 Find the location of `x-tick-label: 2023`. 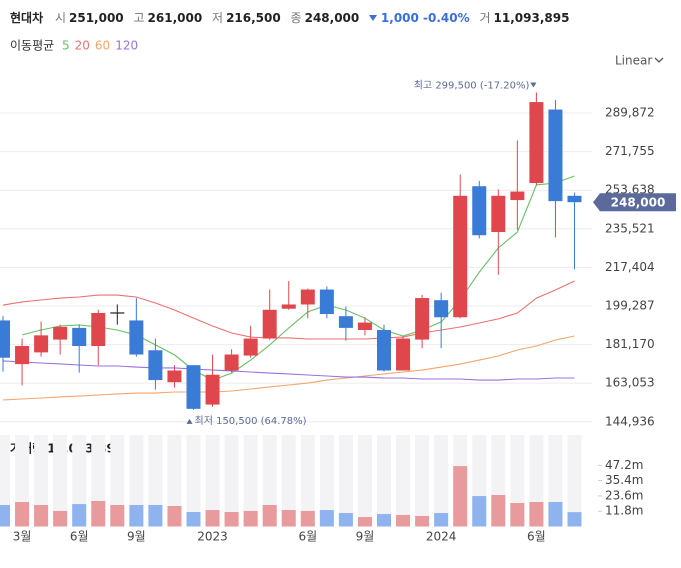

x-tick-label: 2023 is located at coordinates (212, 537).